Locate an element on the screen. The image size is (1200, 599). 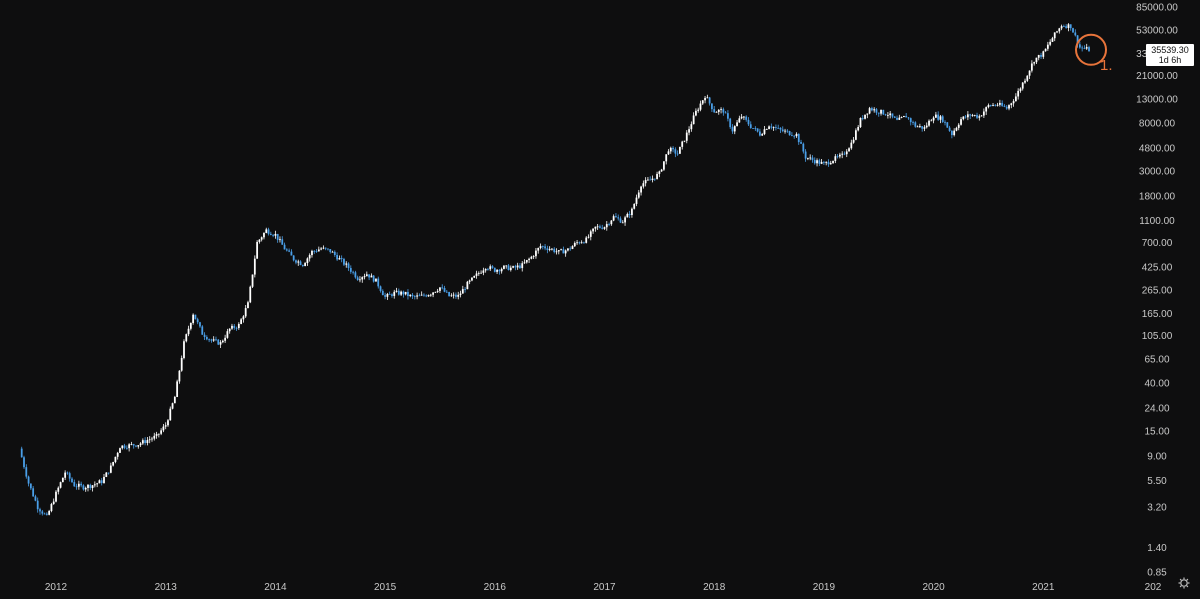
y-tick-label: 9.00 is located at coordinates (1157, 457).